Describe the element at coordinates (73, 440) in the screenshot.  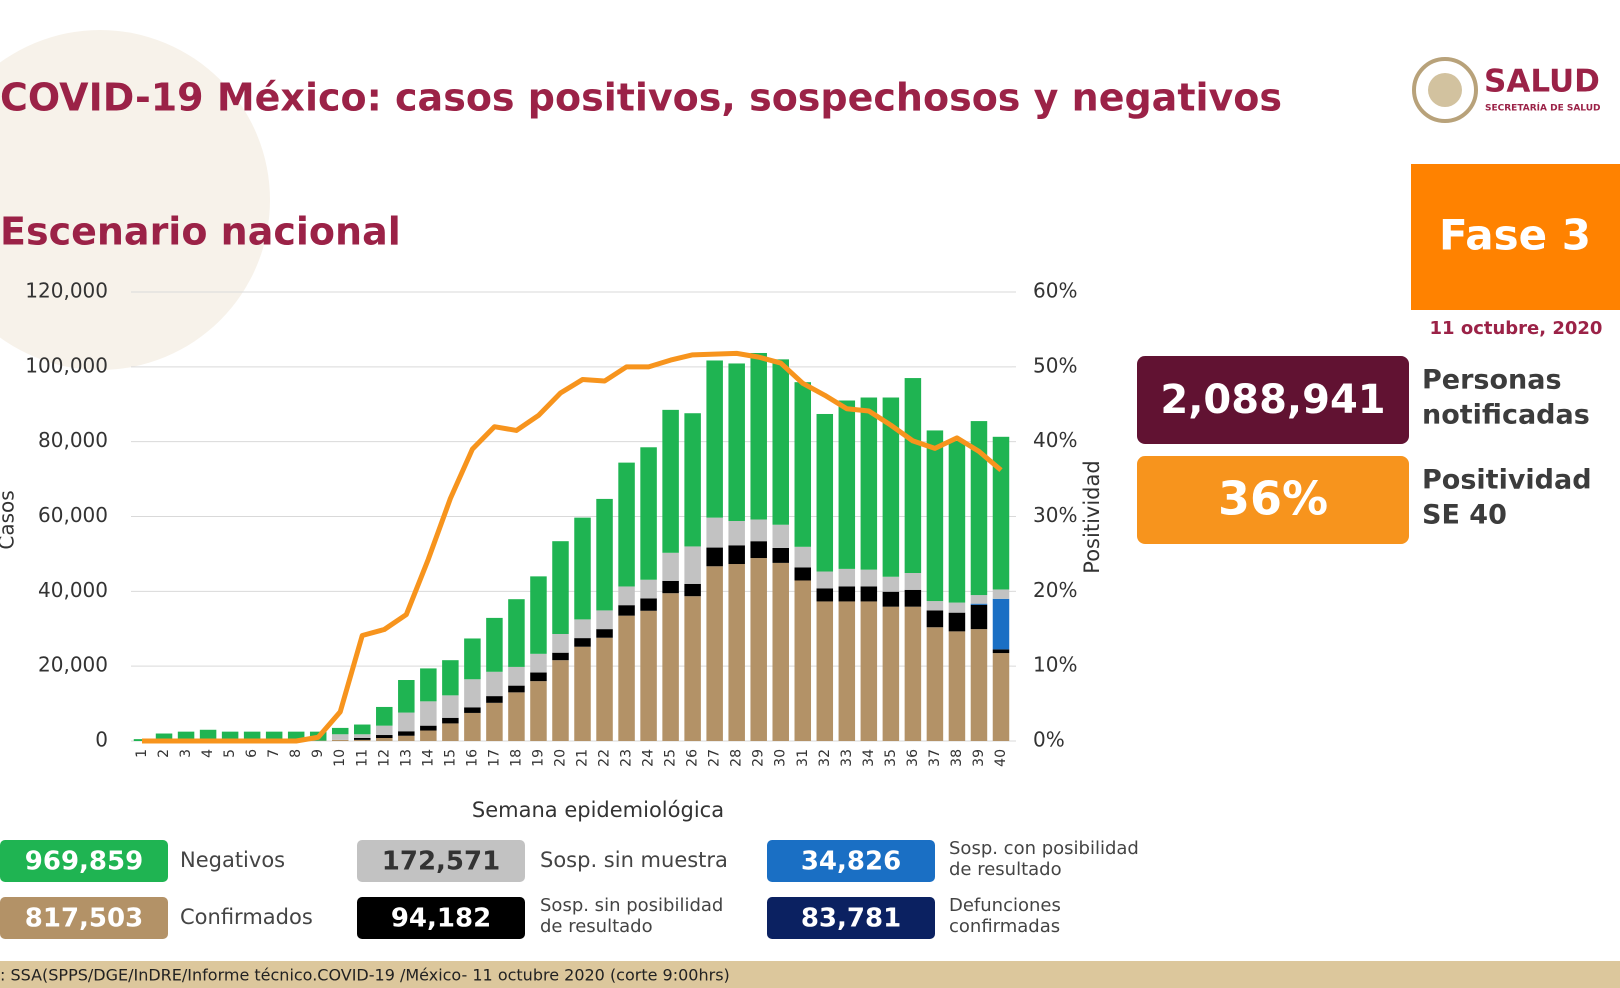
I see `y-tick-label: 80,000` at that location.